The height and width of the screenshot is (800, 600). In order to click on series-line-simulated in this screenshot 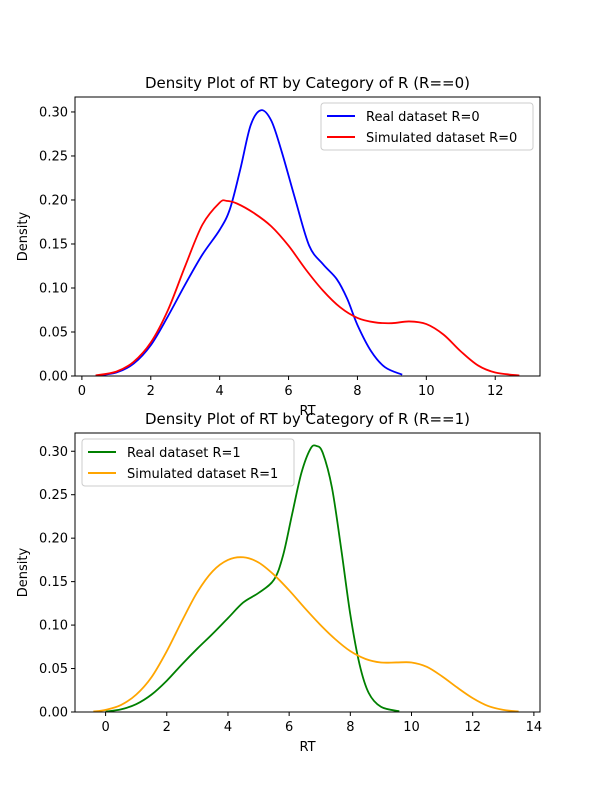, I will do `click(306, 634)`.